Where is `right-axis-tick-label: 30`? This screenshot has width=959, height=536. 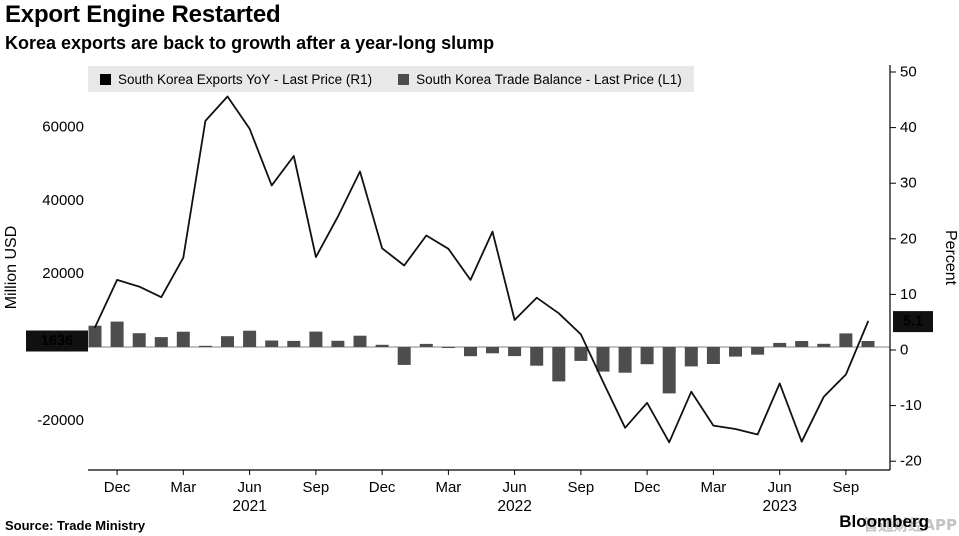 right-axis-tick-label: 30 is located at coordinates (908, 183).